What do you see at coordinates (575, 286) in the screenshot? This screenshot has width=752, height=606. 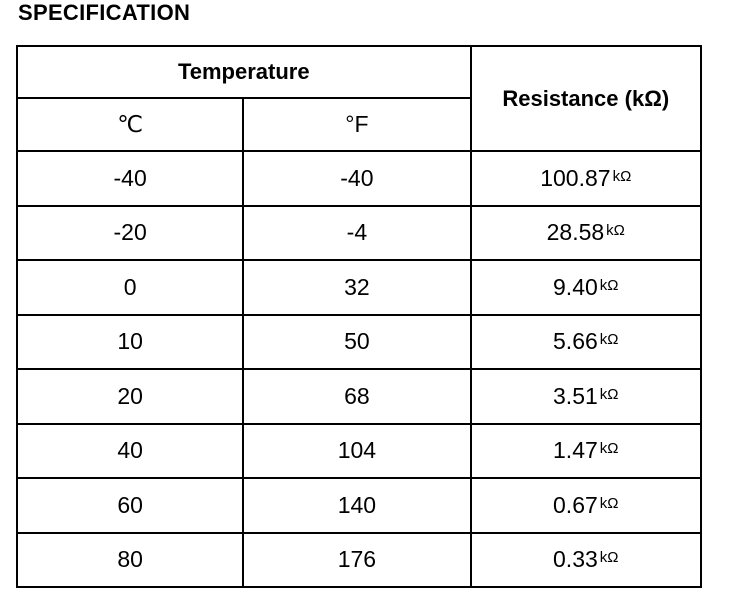 I see `resistance-value: 9.40` at bounding box center [575, 286].